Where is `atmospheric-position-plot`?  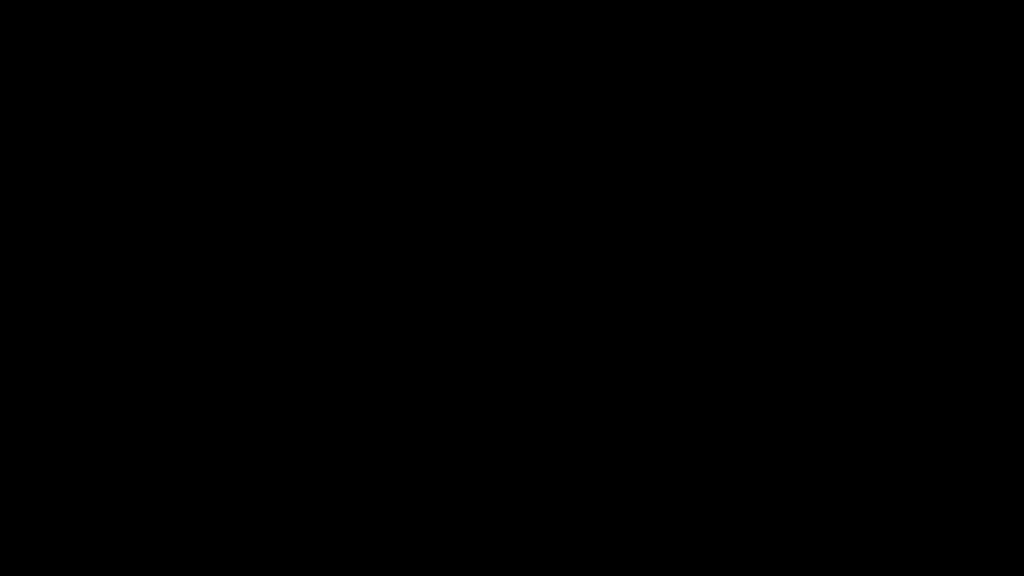 atmospheric-position-plot is located at coordinates (140, 152).